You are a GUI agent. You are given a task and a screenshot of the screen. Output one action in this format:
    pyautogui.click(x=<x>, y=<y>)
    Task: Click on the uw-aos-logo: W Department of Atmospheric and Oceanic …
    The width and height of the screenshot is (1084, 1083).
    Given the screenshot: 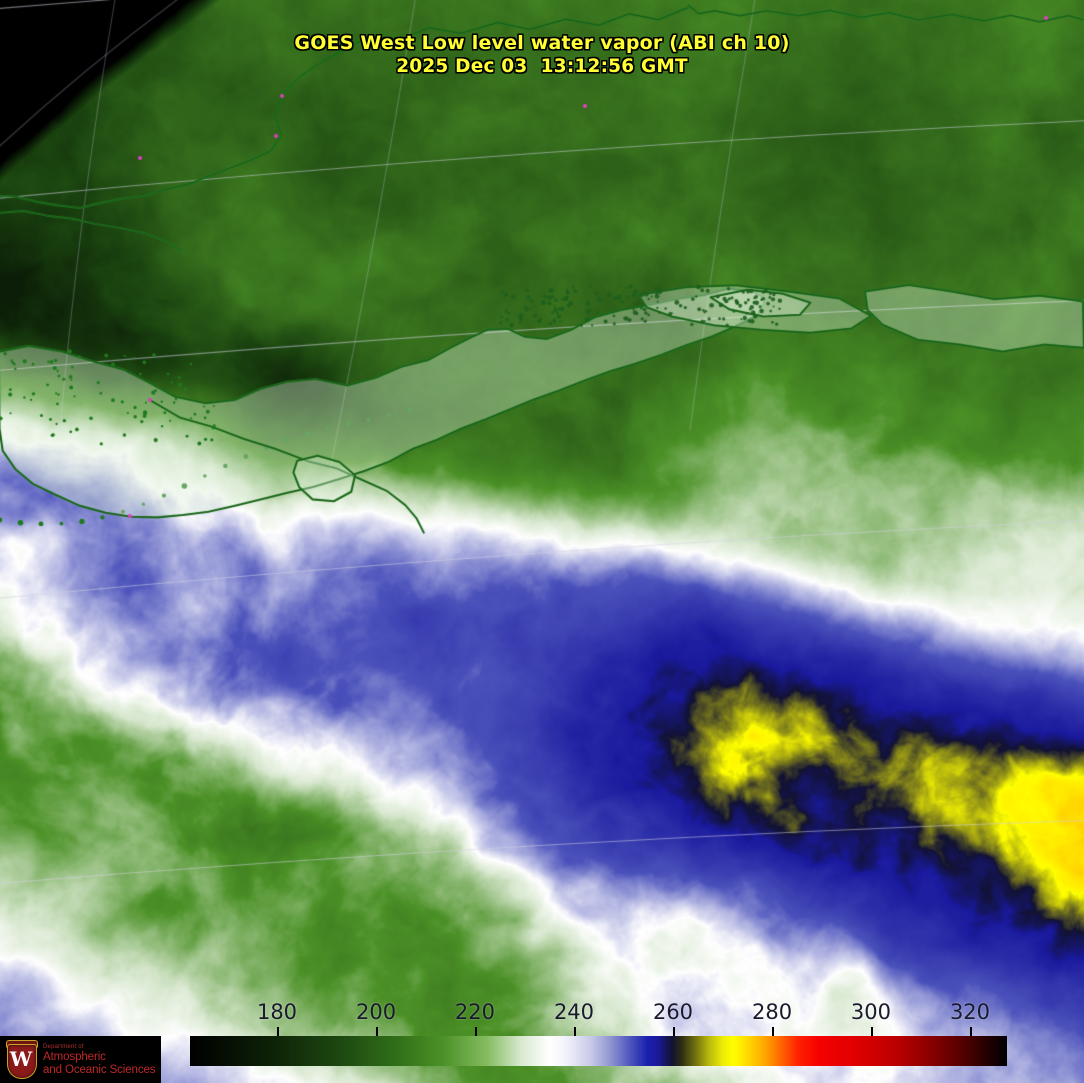 What is the action you would take?
    pyautogui.click(x=80, y=1059)
    